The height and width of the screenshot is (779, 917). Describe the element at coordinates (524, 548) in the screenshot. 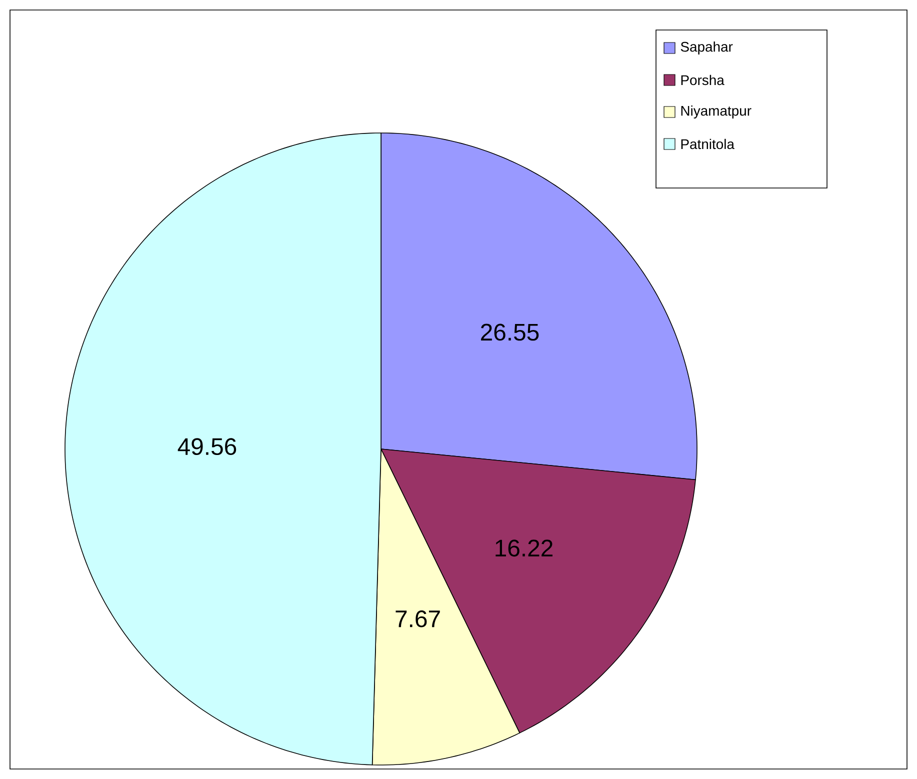

I see `data-label: 16.22` at that location.